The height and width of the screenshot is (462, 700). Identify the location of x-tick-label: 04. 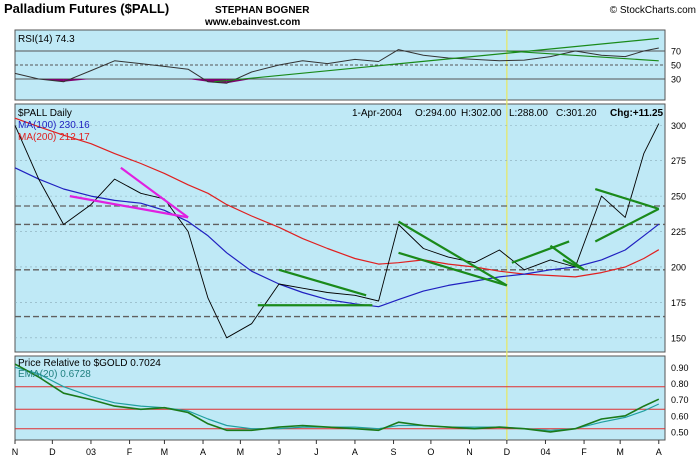
(545, 452).